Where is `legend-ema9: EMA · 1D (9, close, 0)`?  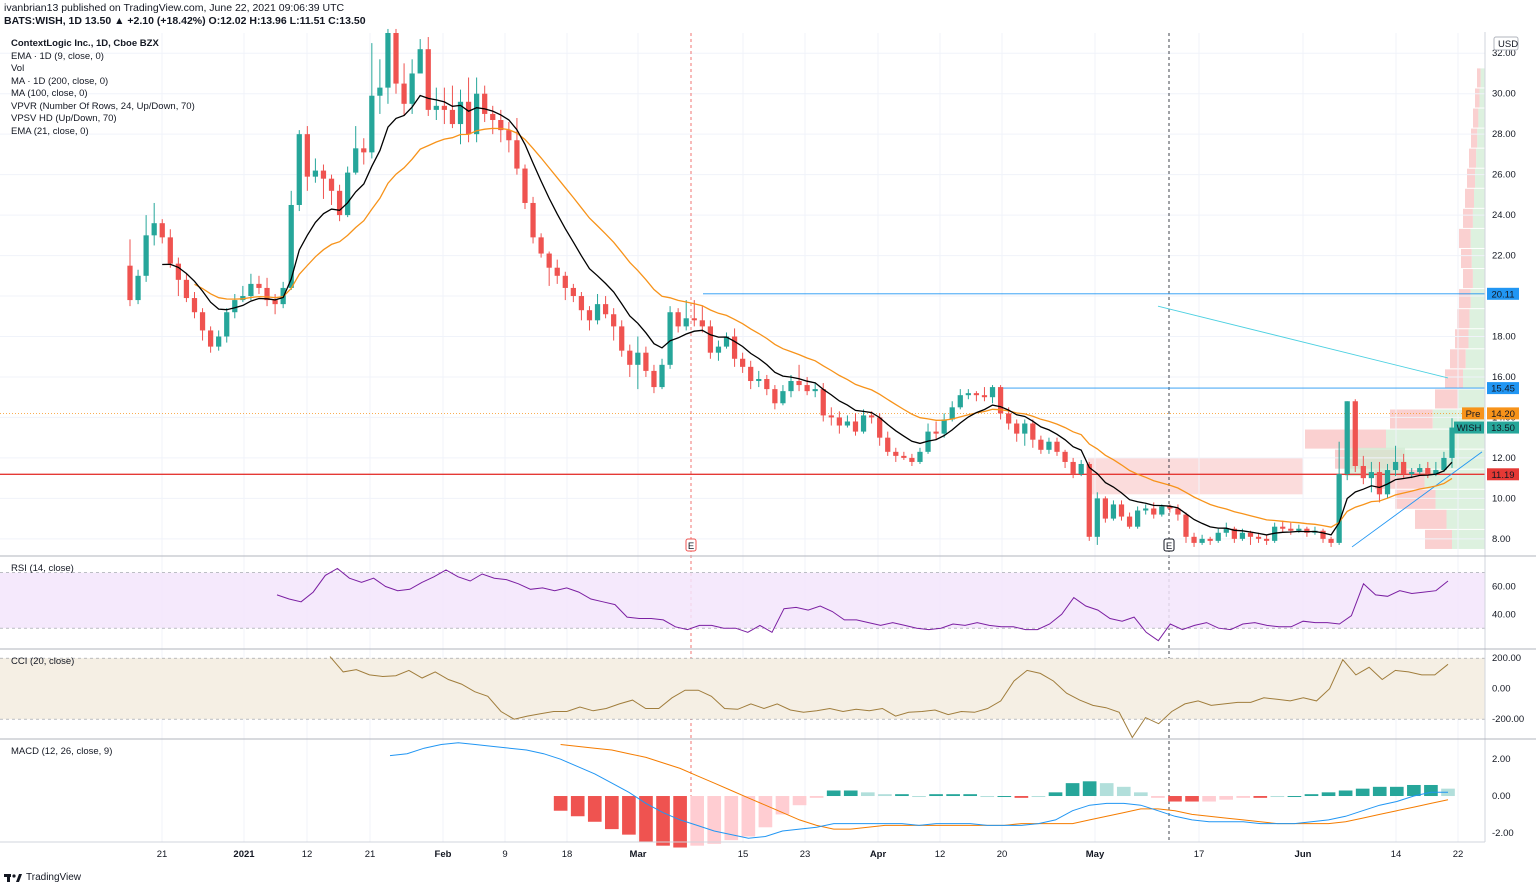 legend-ema9: EMA · 1D (9, close, 0) is located at coordinates (57, 56).